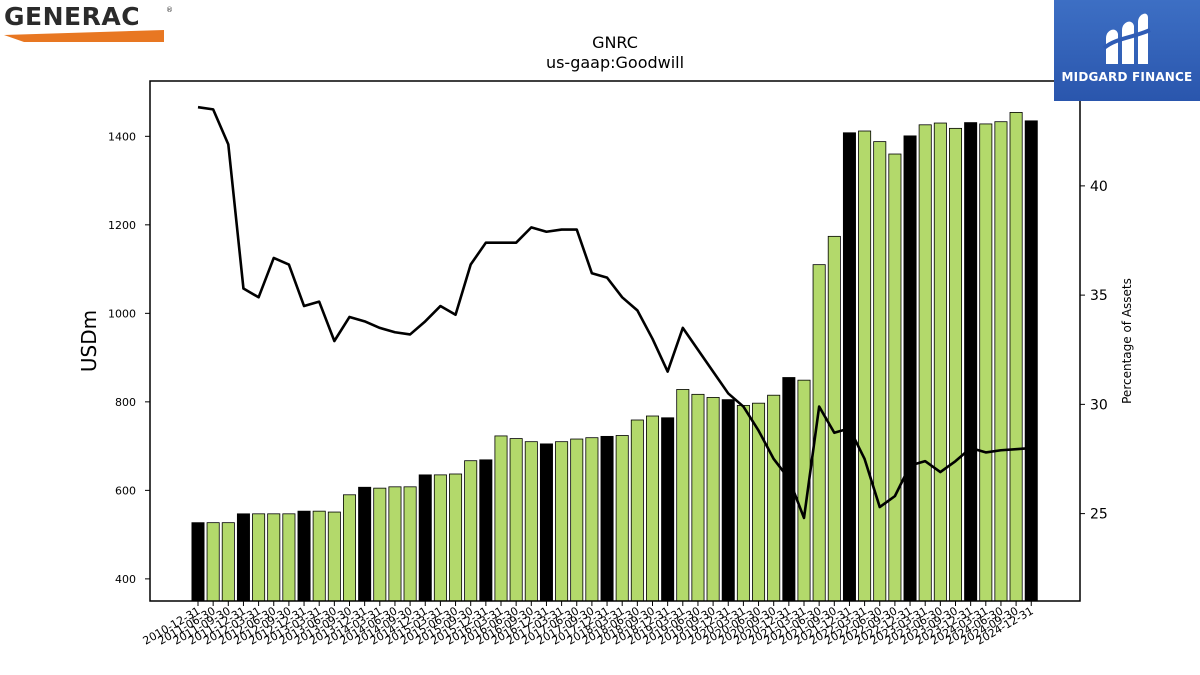  What do you see at coordinates (169, 10) in the screenshot?
I see `registered-mark-icon: ®` at bounding box center [169, 10].